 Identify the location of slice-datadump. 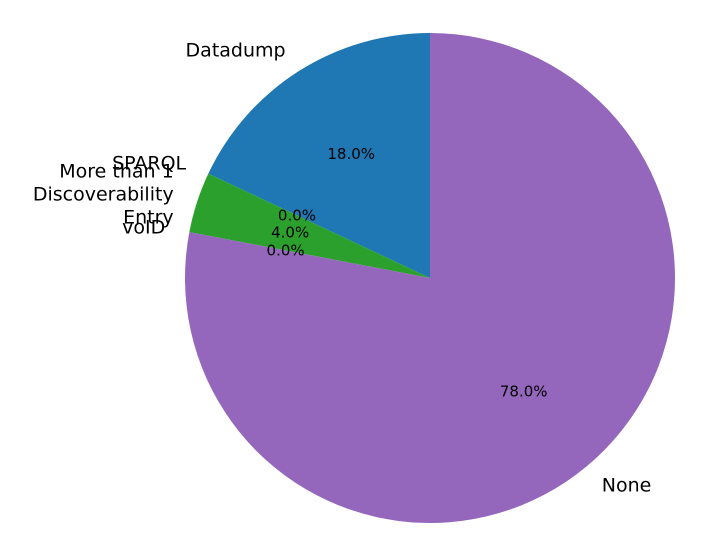
(319, 155).